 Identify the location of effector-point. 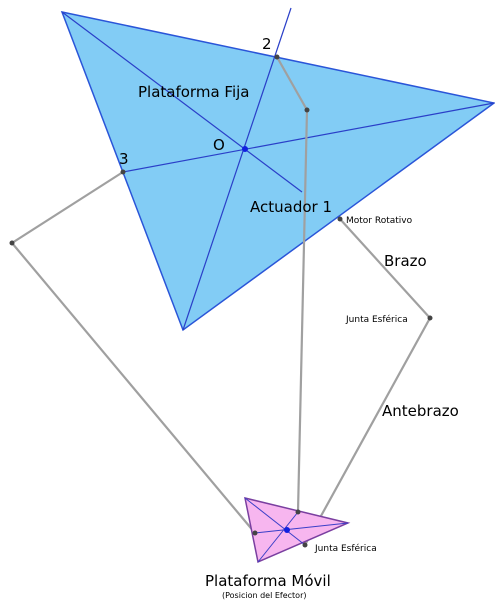
(287, 530).